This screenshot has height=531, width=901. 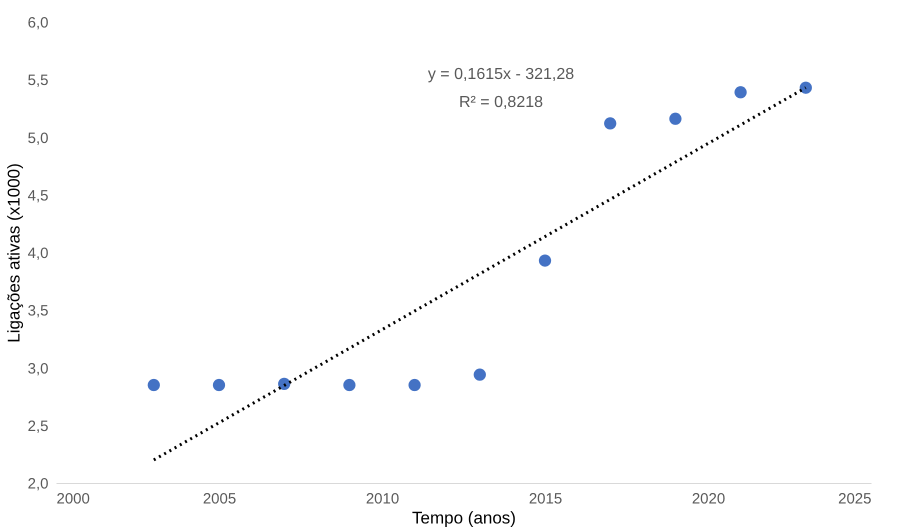 What do you see at coordinates (38, 369) in the screenshot?
I see `y-tick-label: 3,0` at bounding box center [38, 369].